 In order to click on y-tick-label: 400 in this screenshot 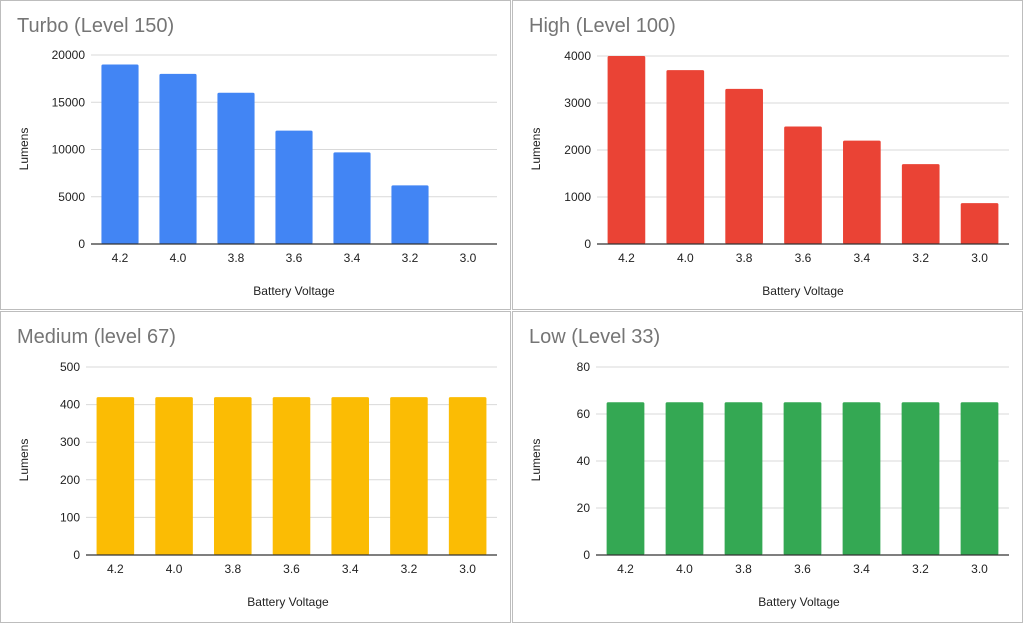, I will do `click(70, 405)`.